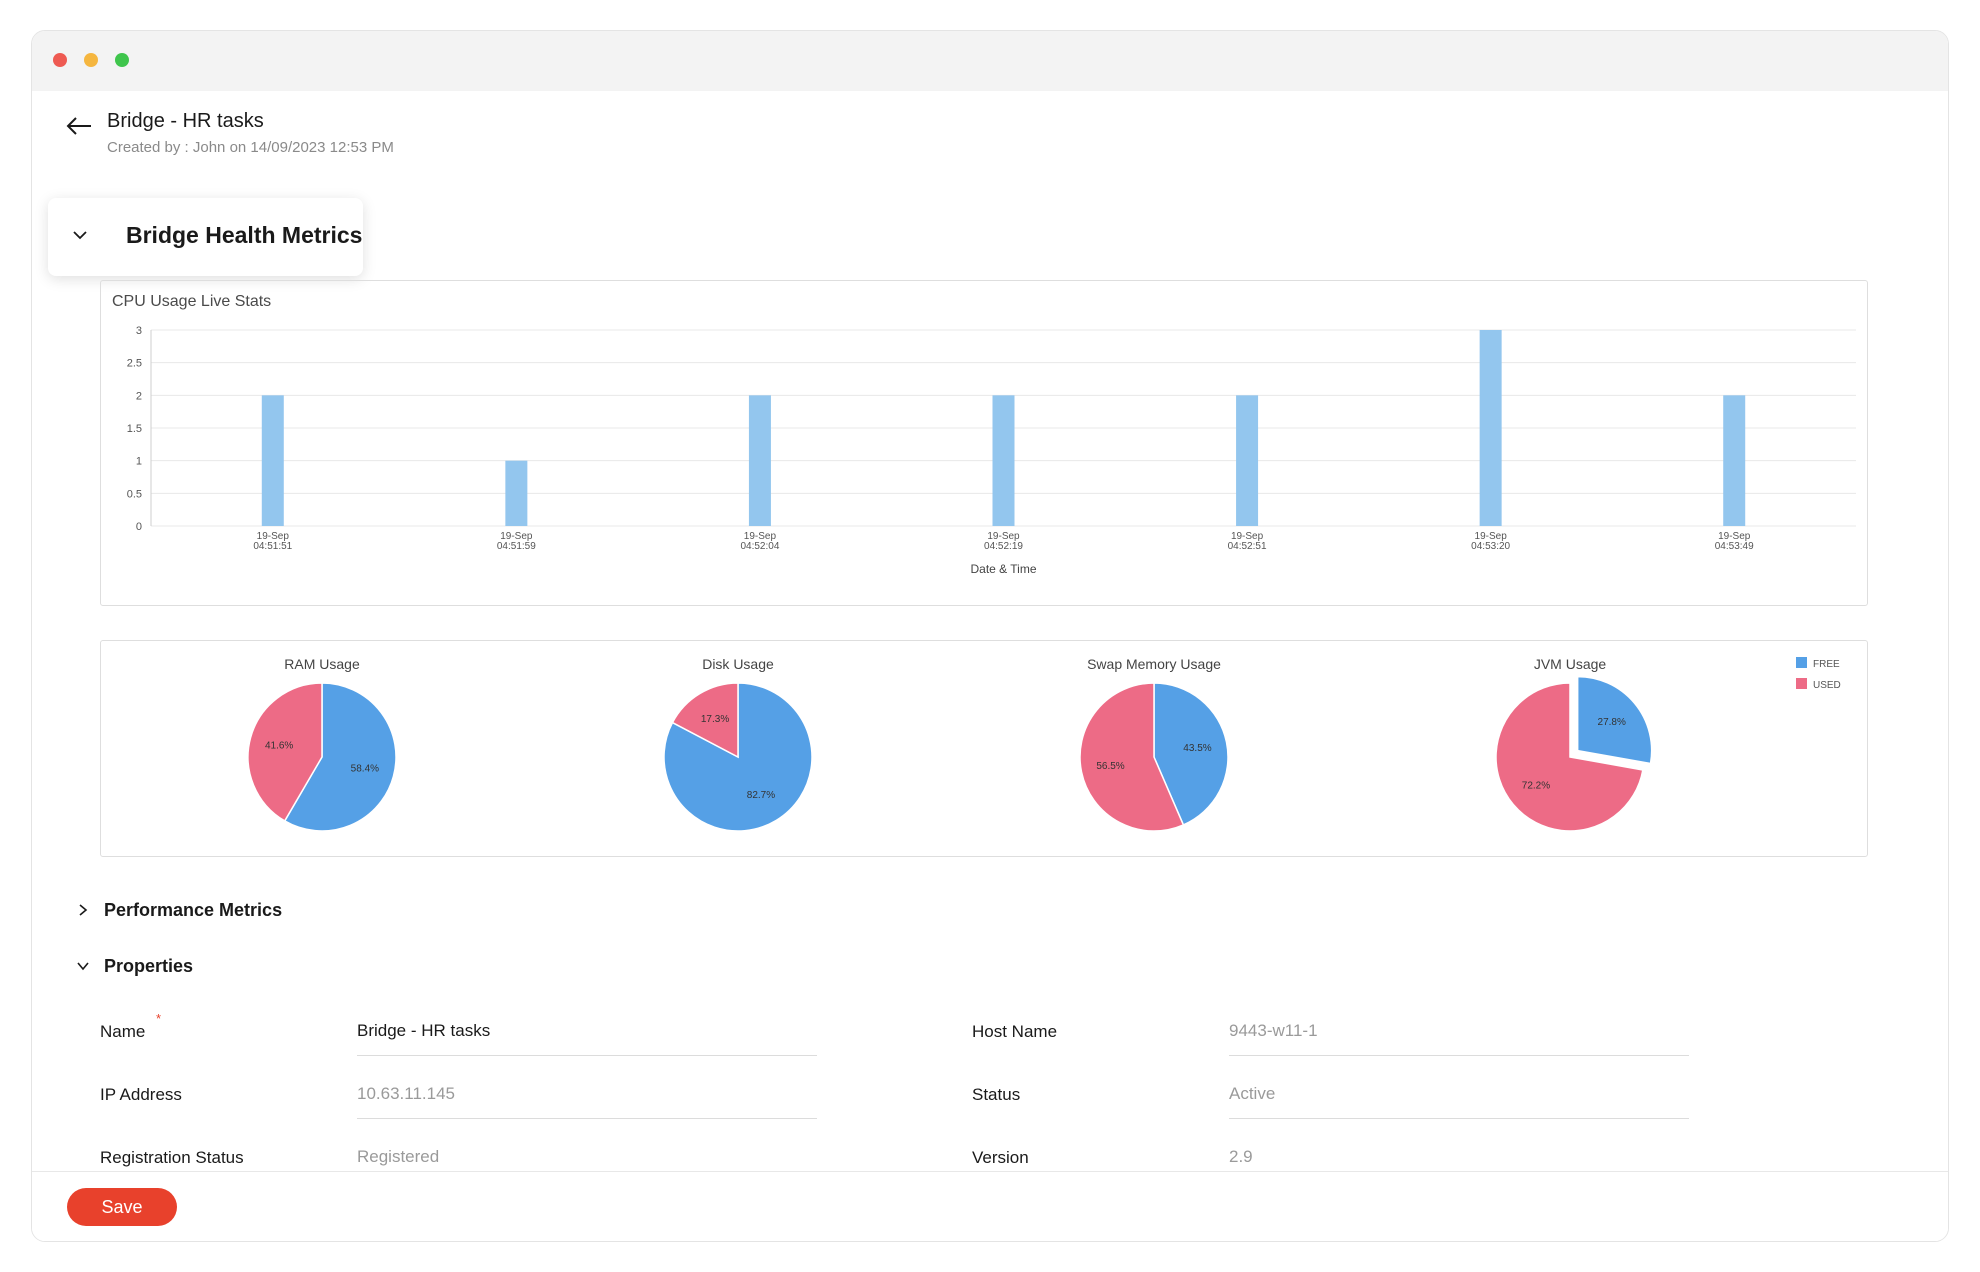  Describe the element at coordinates (516, 541) in the screenshot. I see `x-tick-label: 19-Sep 04:51:59` at that location.